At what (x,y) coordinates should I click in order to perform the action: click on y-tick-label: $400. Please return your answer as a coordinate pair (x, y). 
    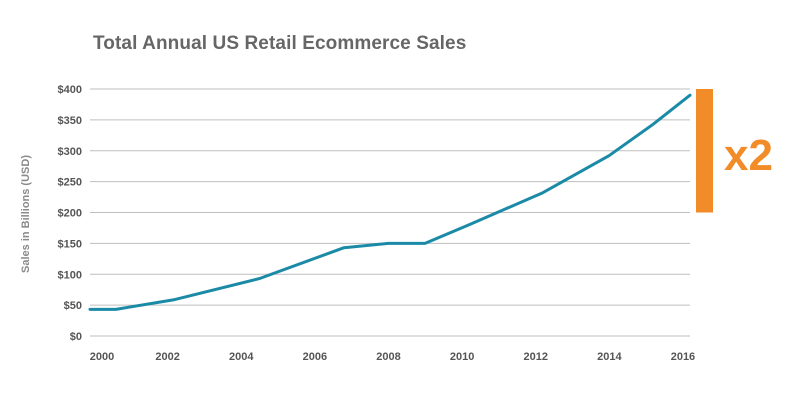
    Looking at the image, I should click on (70, 90).